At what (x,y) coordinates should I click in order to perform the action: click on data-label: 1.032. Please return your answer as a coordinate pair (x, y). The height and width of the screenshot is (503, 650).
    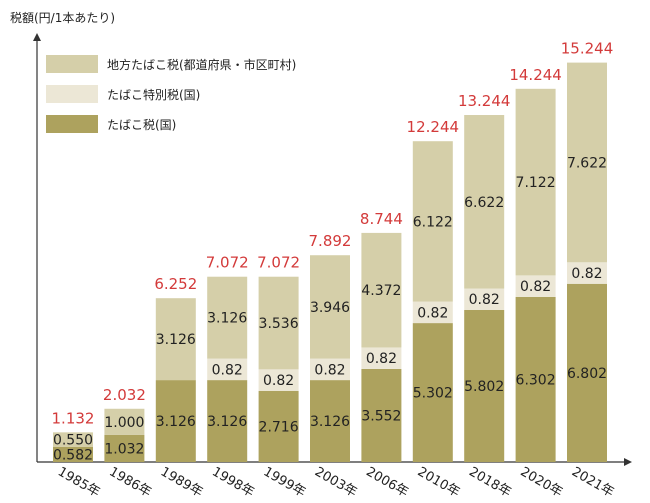
    Looking at the image, I should click on (124, 449).